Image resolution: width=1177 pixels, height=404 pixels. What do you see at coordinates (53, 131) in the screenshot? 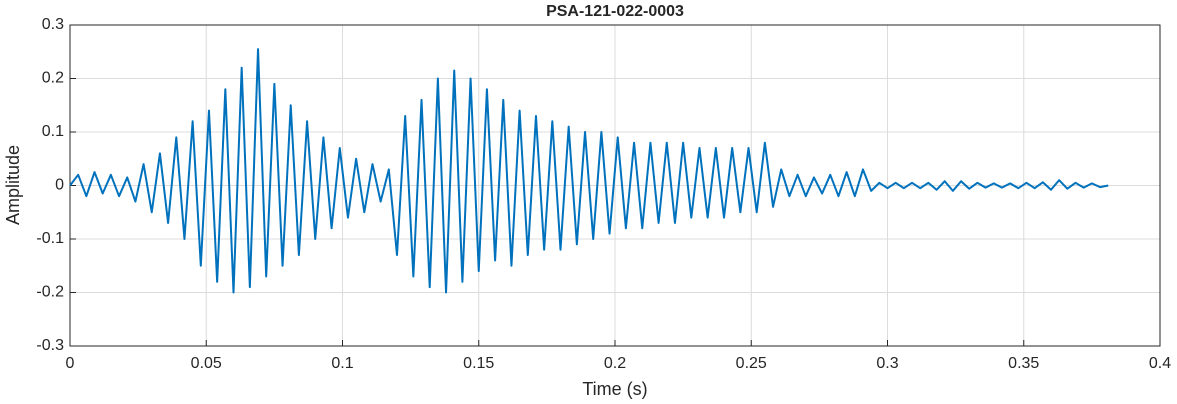
I see `y-tick-label: 0.1` at bounding box center [53, 131].